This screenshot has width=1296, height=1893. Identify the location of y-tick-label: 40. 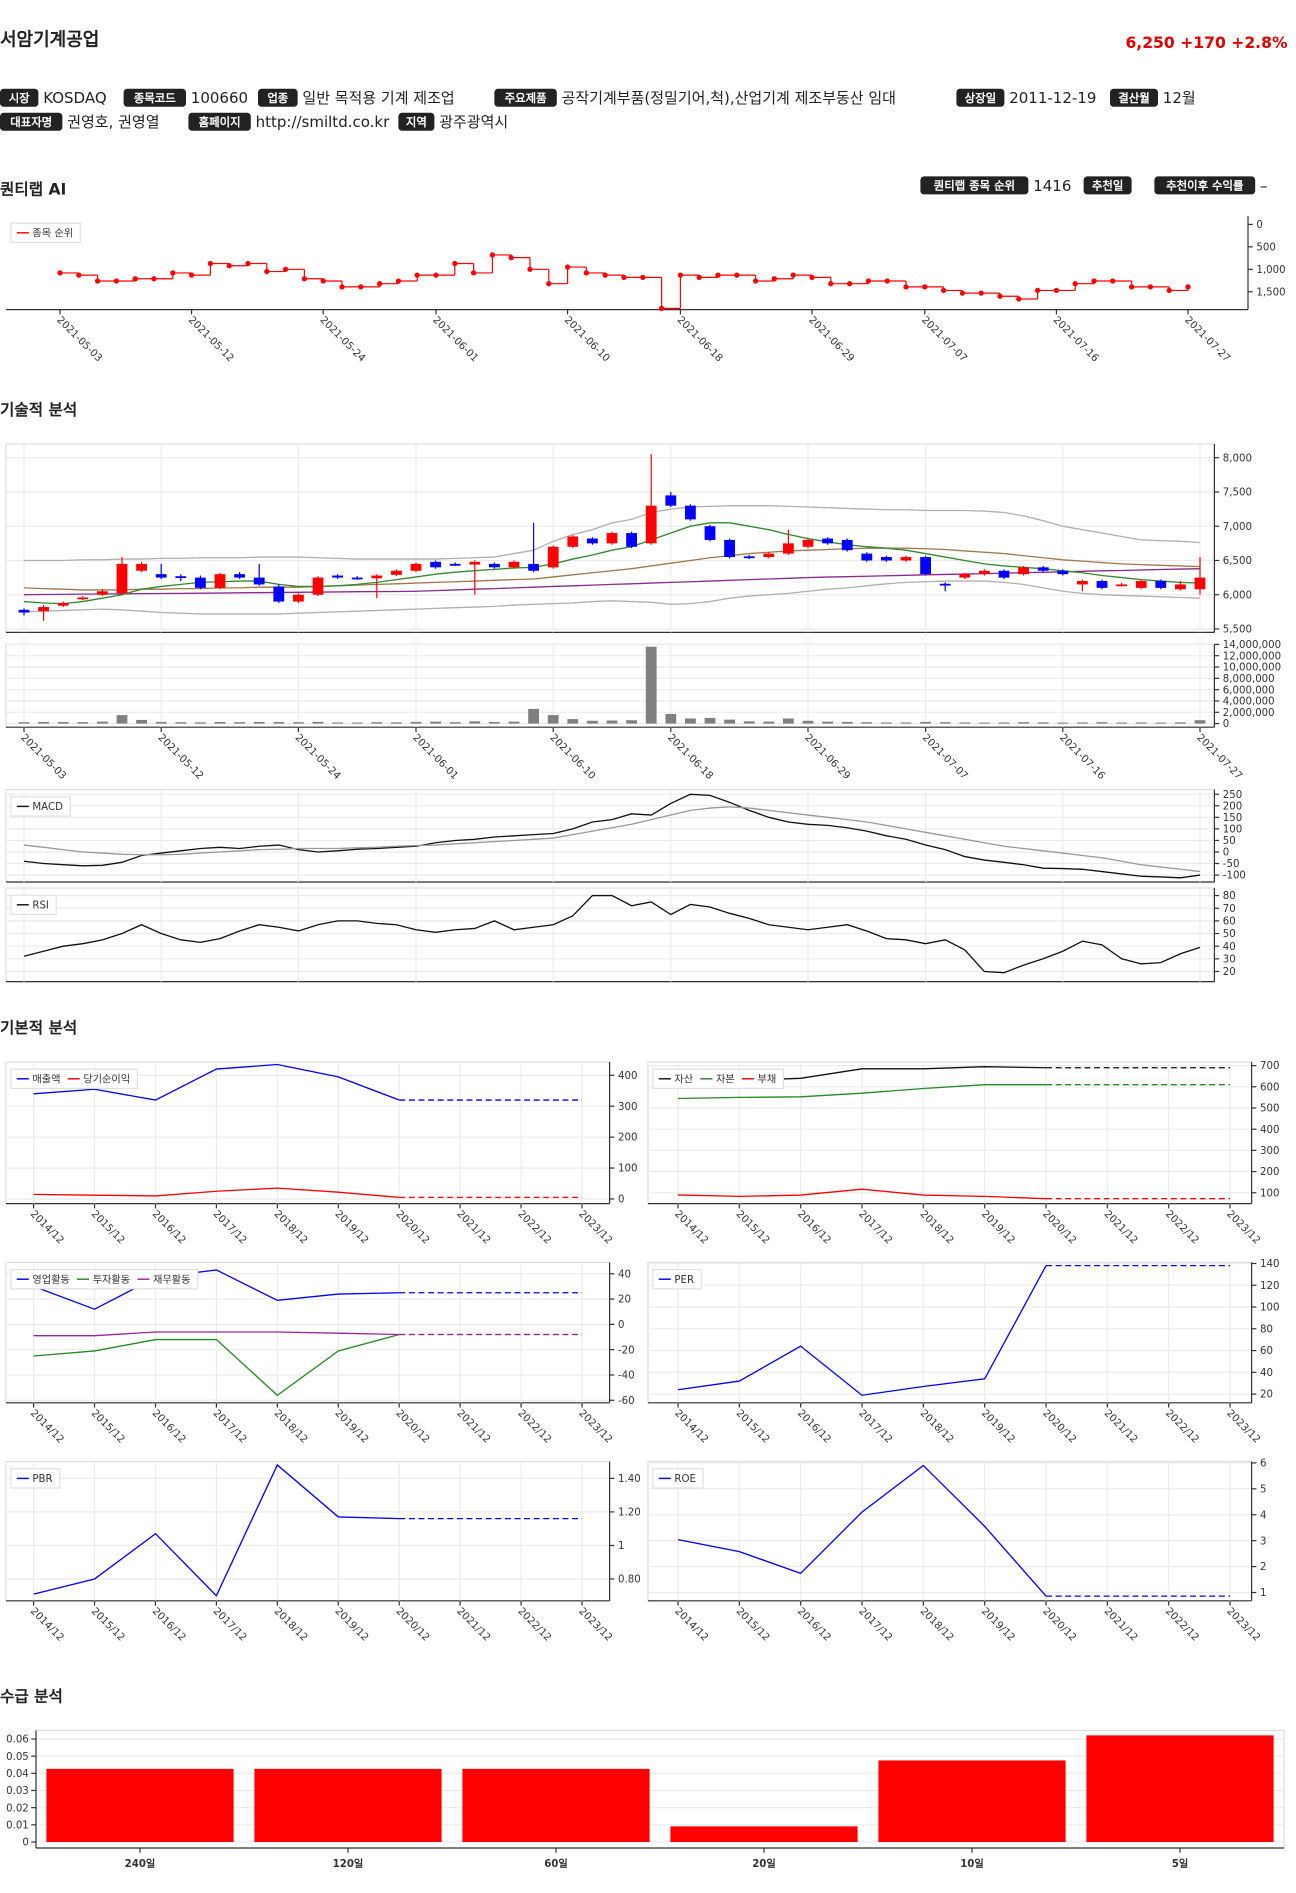
(1229, 947).